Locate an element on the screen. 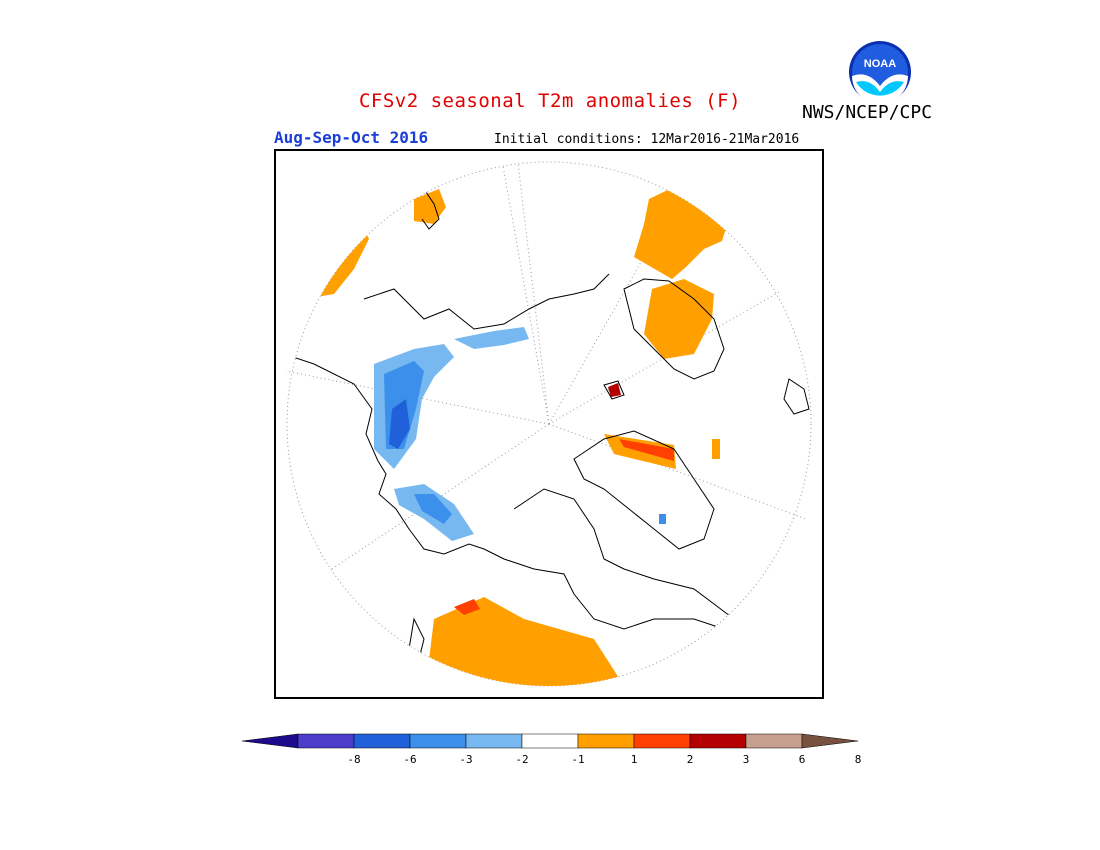 The width and height of the screenshot is (1100, 850). coastline-europe is located at coordinates (644, 490).